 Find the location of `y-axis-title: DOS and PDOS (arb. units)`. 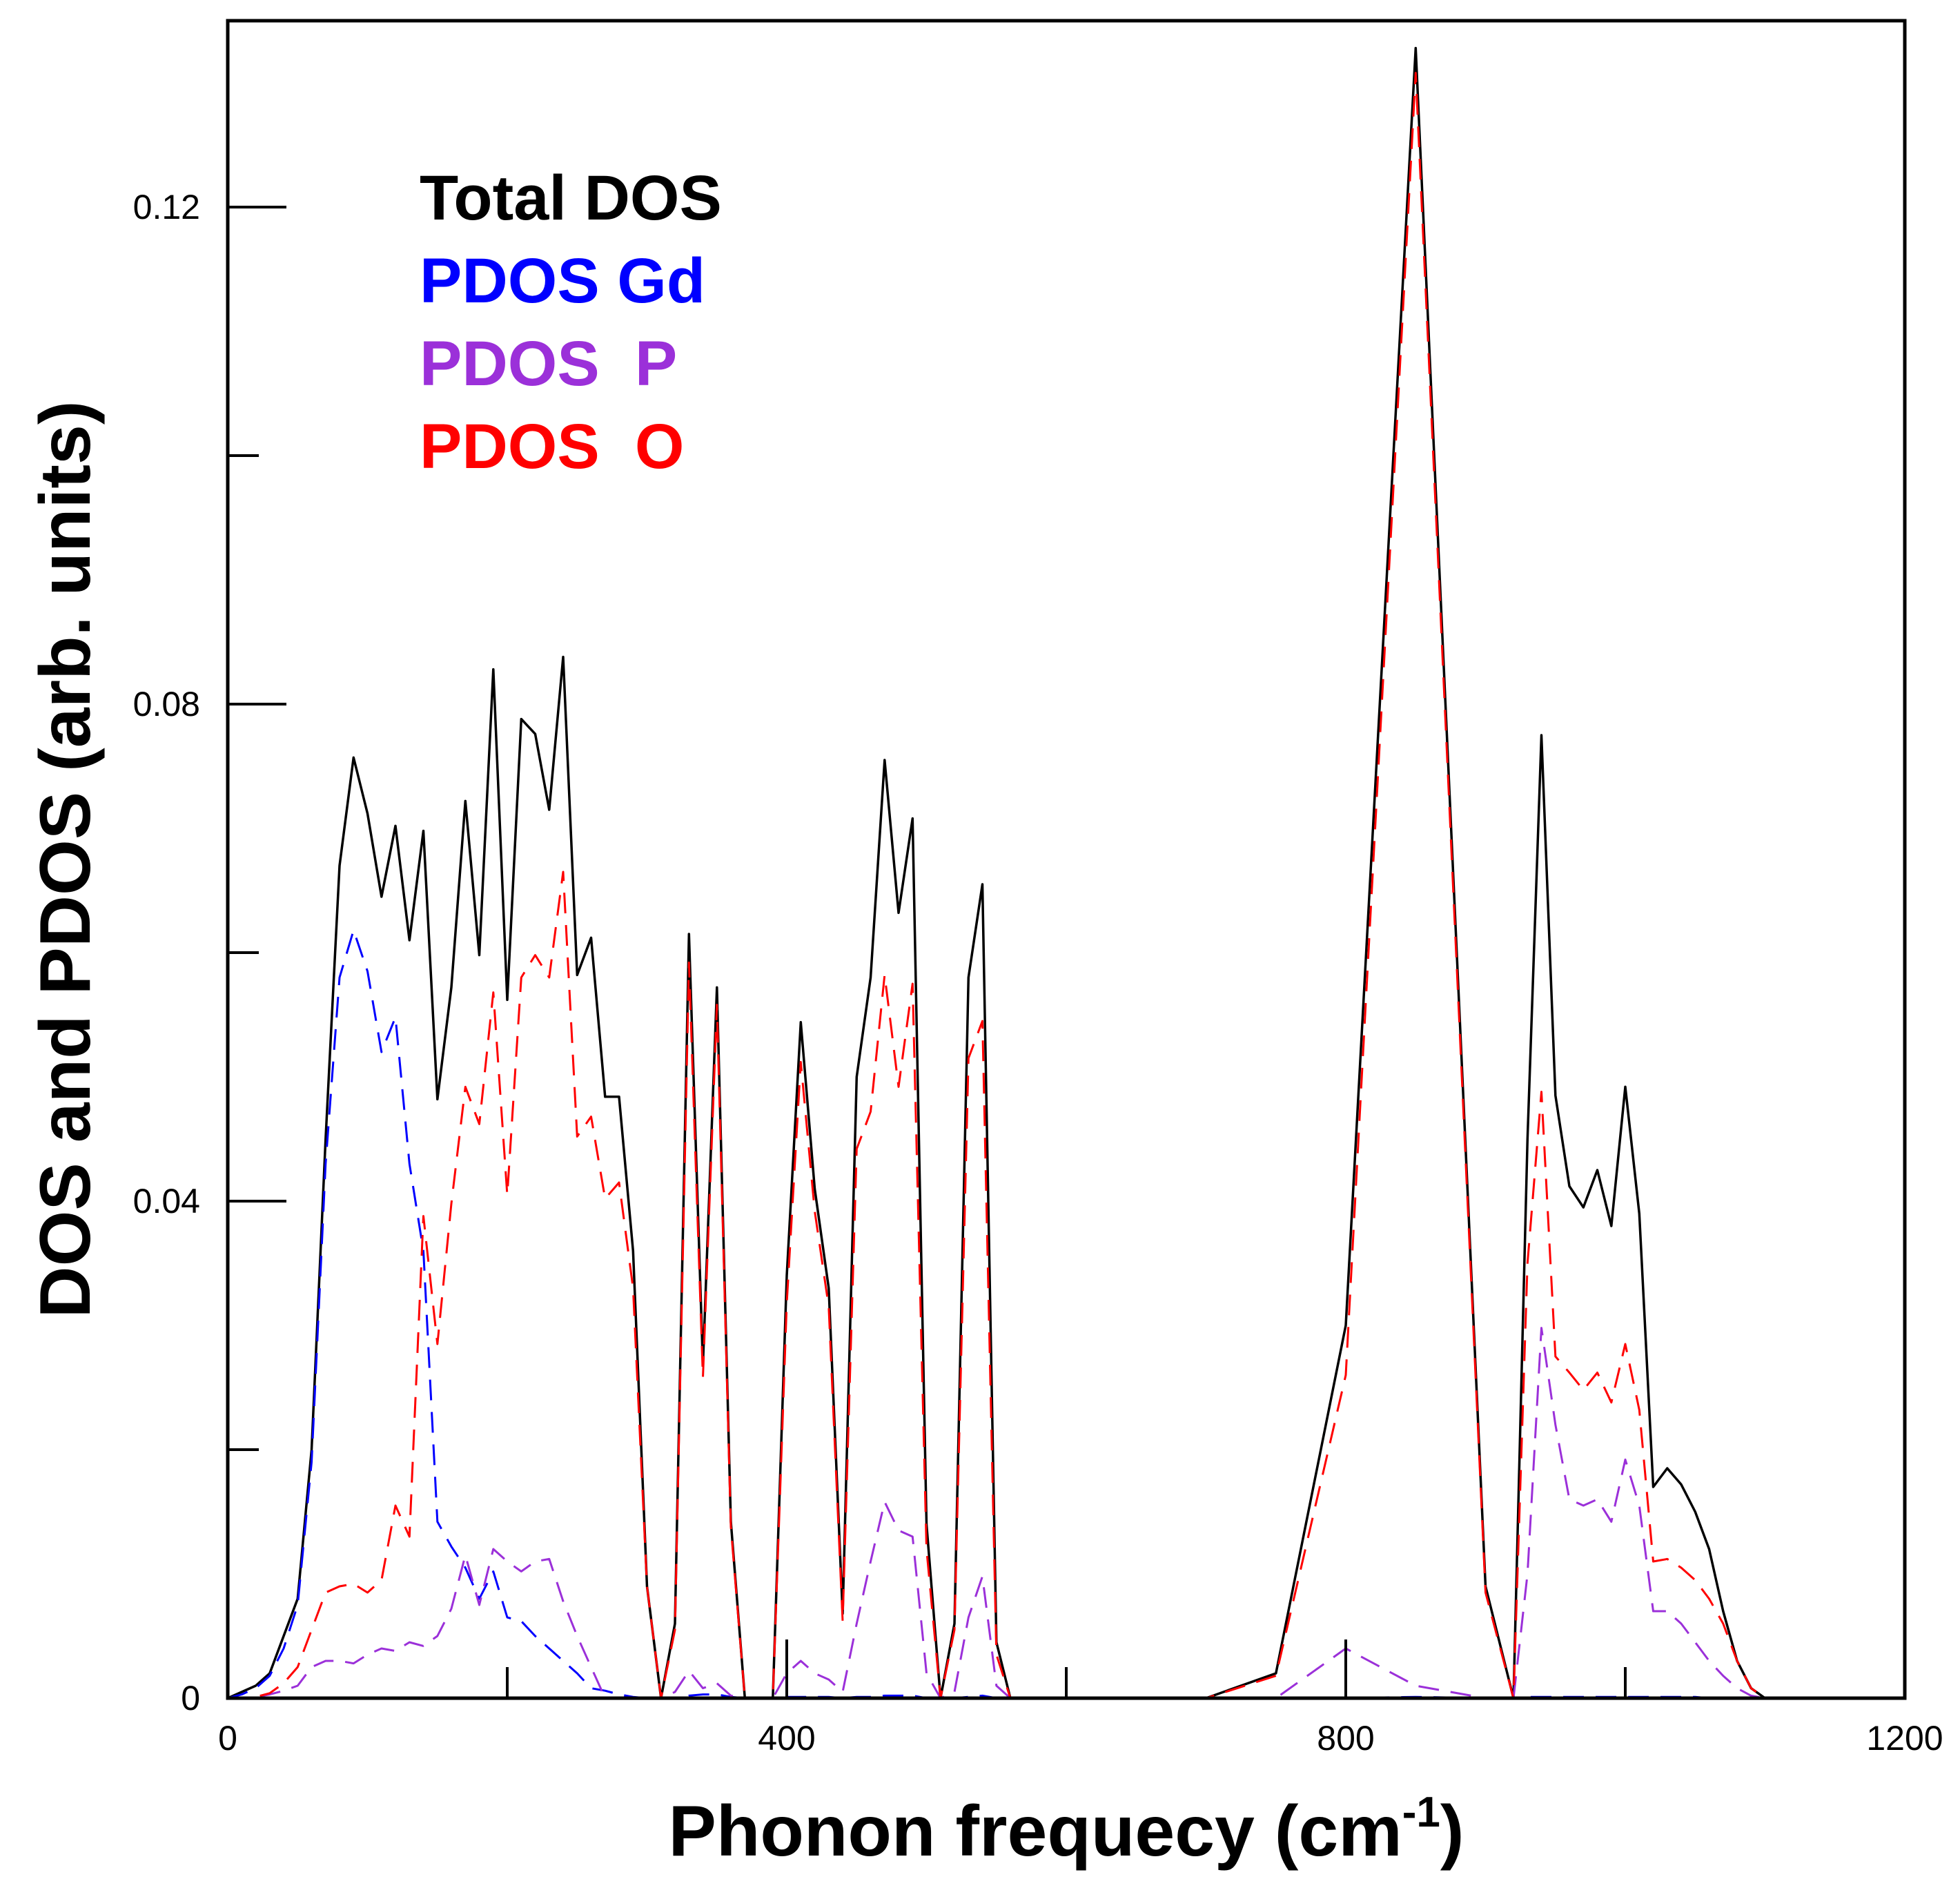

y-axis-title: DOS and PDOS (arb. units) is located at coordinates (66, 860).